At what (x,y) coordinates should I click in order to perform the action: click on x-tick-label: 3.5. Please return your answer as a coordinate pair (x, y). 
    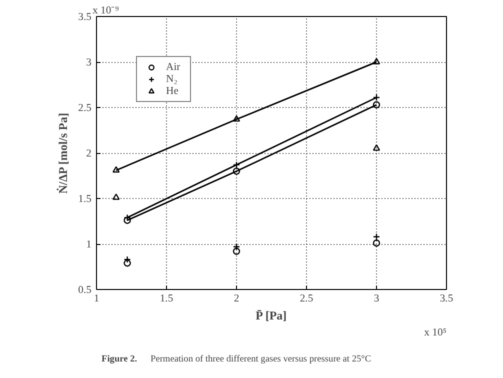
    Looking at the image, I should click on (447, 299).